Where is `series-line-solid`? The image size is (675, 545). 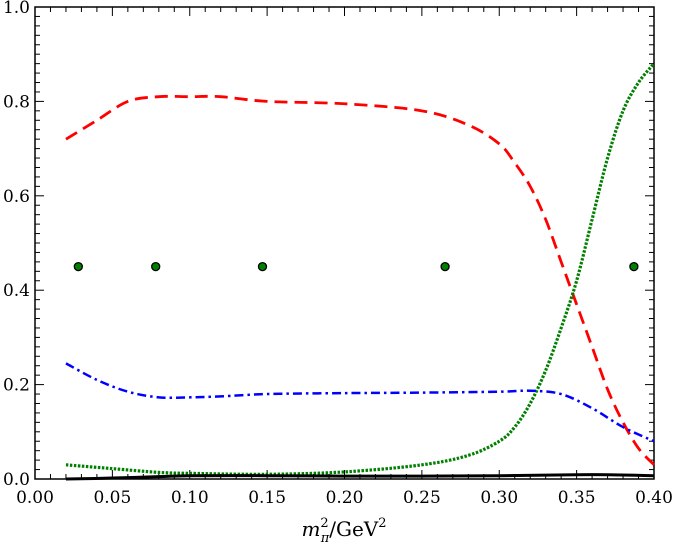
series-line-solid is located at coordinates (360, 477).